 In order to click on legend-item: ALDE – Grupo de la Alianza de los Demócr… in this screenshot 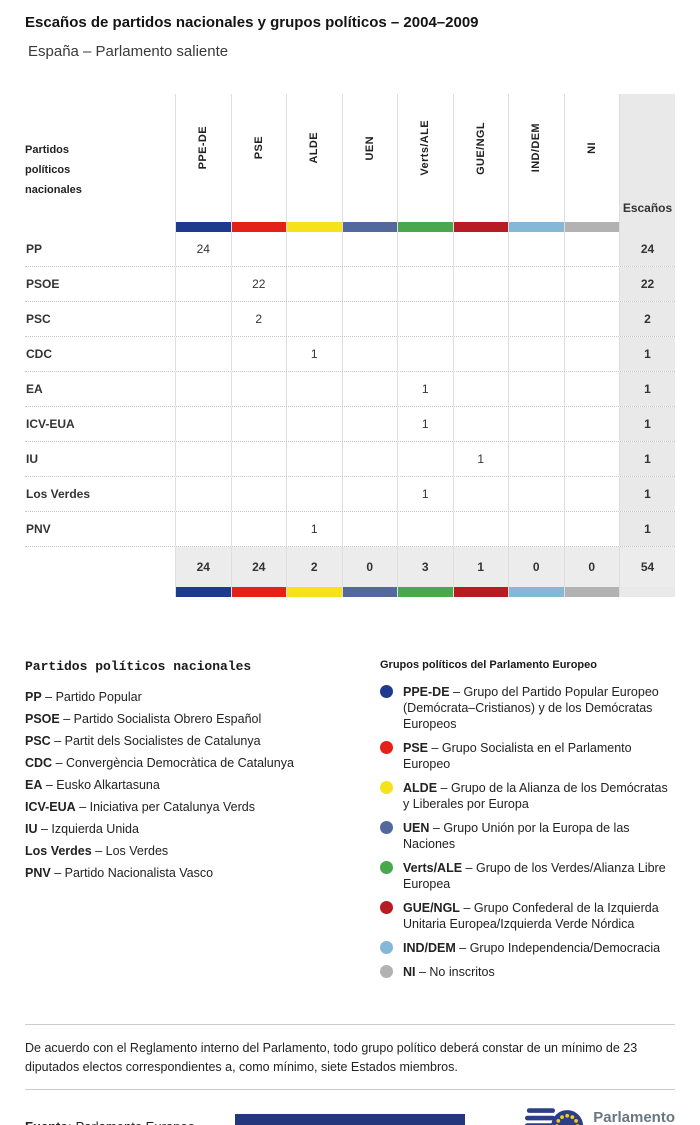, I will do `click(527, 796)`.